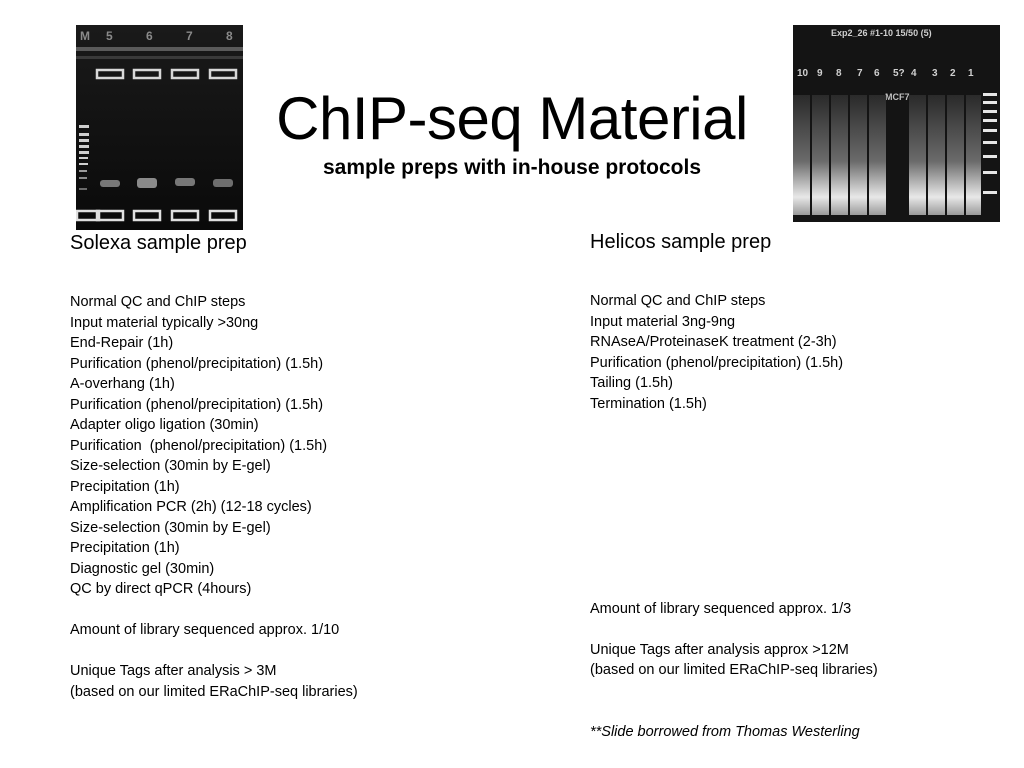 The image size is (1024, 768). I want to click on helicos-amount: Amount of library sequenced approx. 1/3, so click(721, 608).